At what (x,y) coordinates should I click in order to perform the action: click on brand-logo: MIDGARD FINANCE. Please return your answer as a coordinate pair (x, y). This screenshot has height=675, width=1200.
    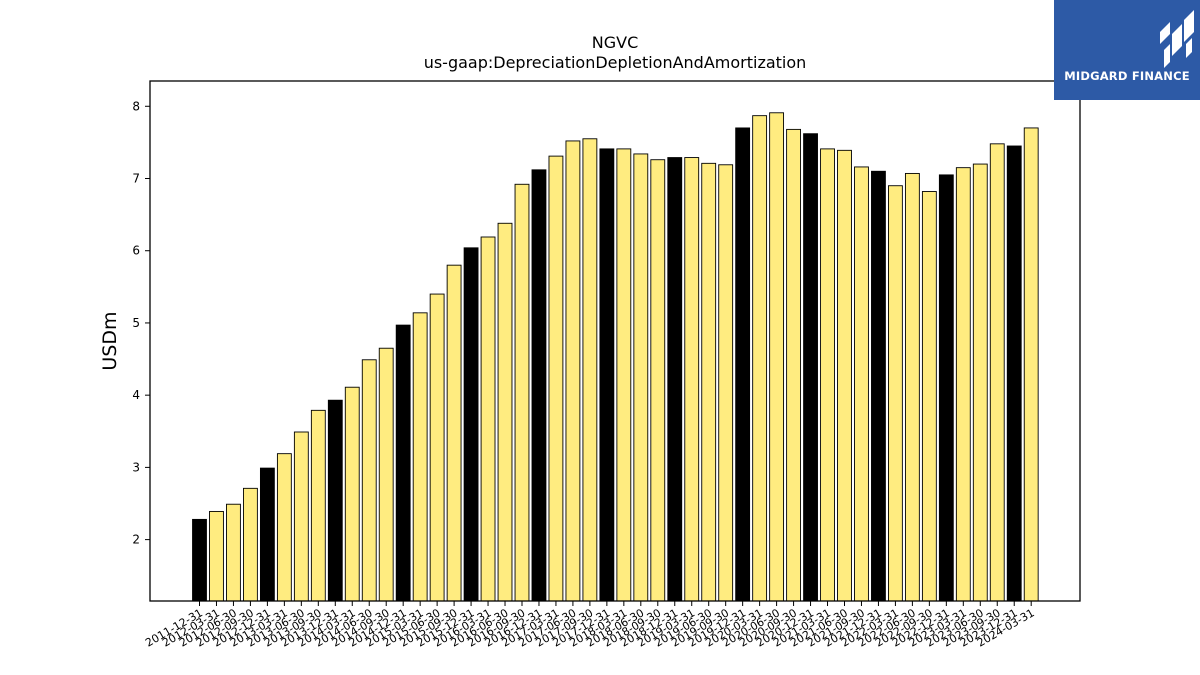
    Looking at the image, I should click on (1127, 50).